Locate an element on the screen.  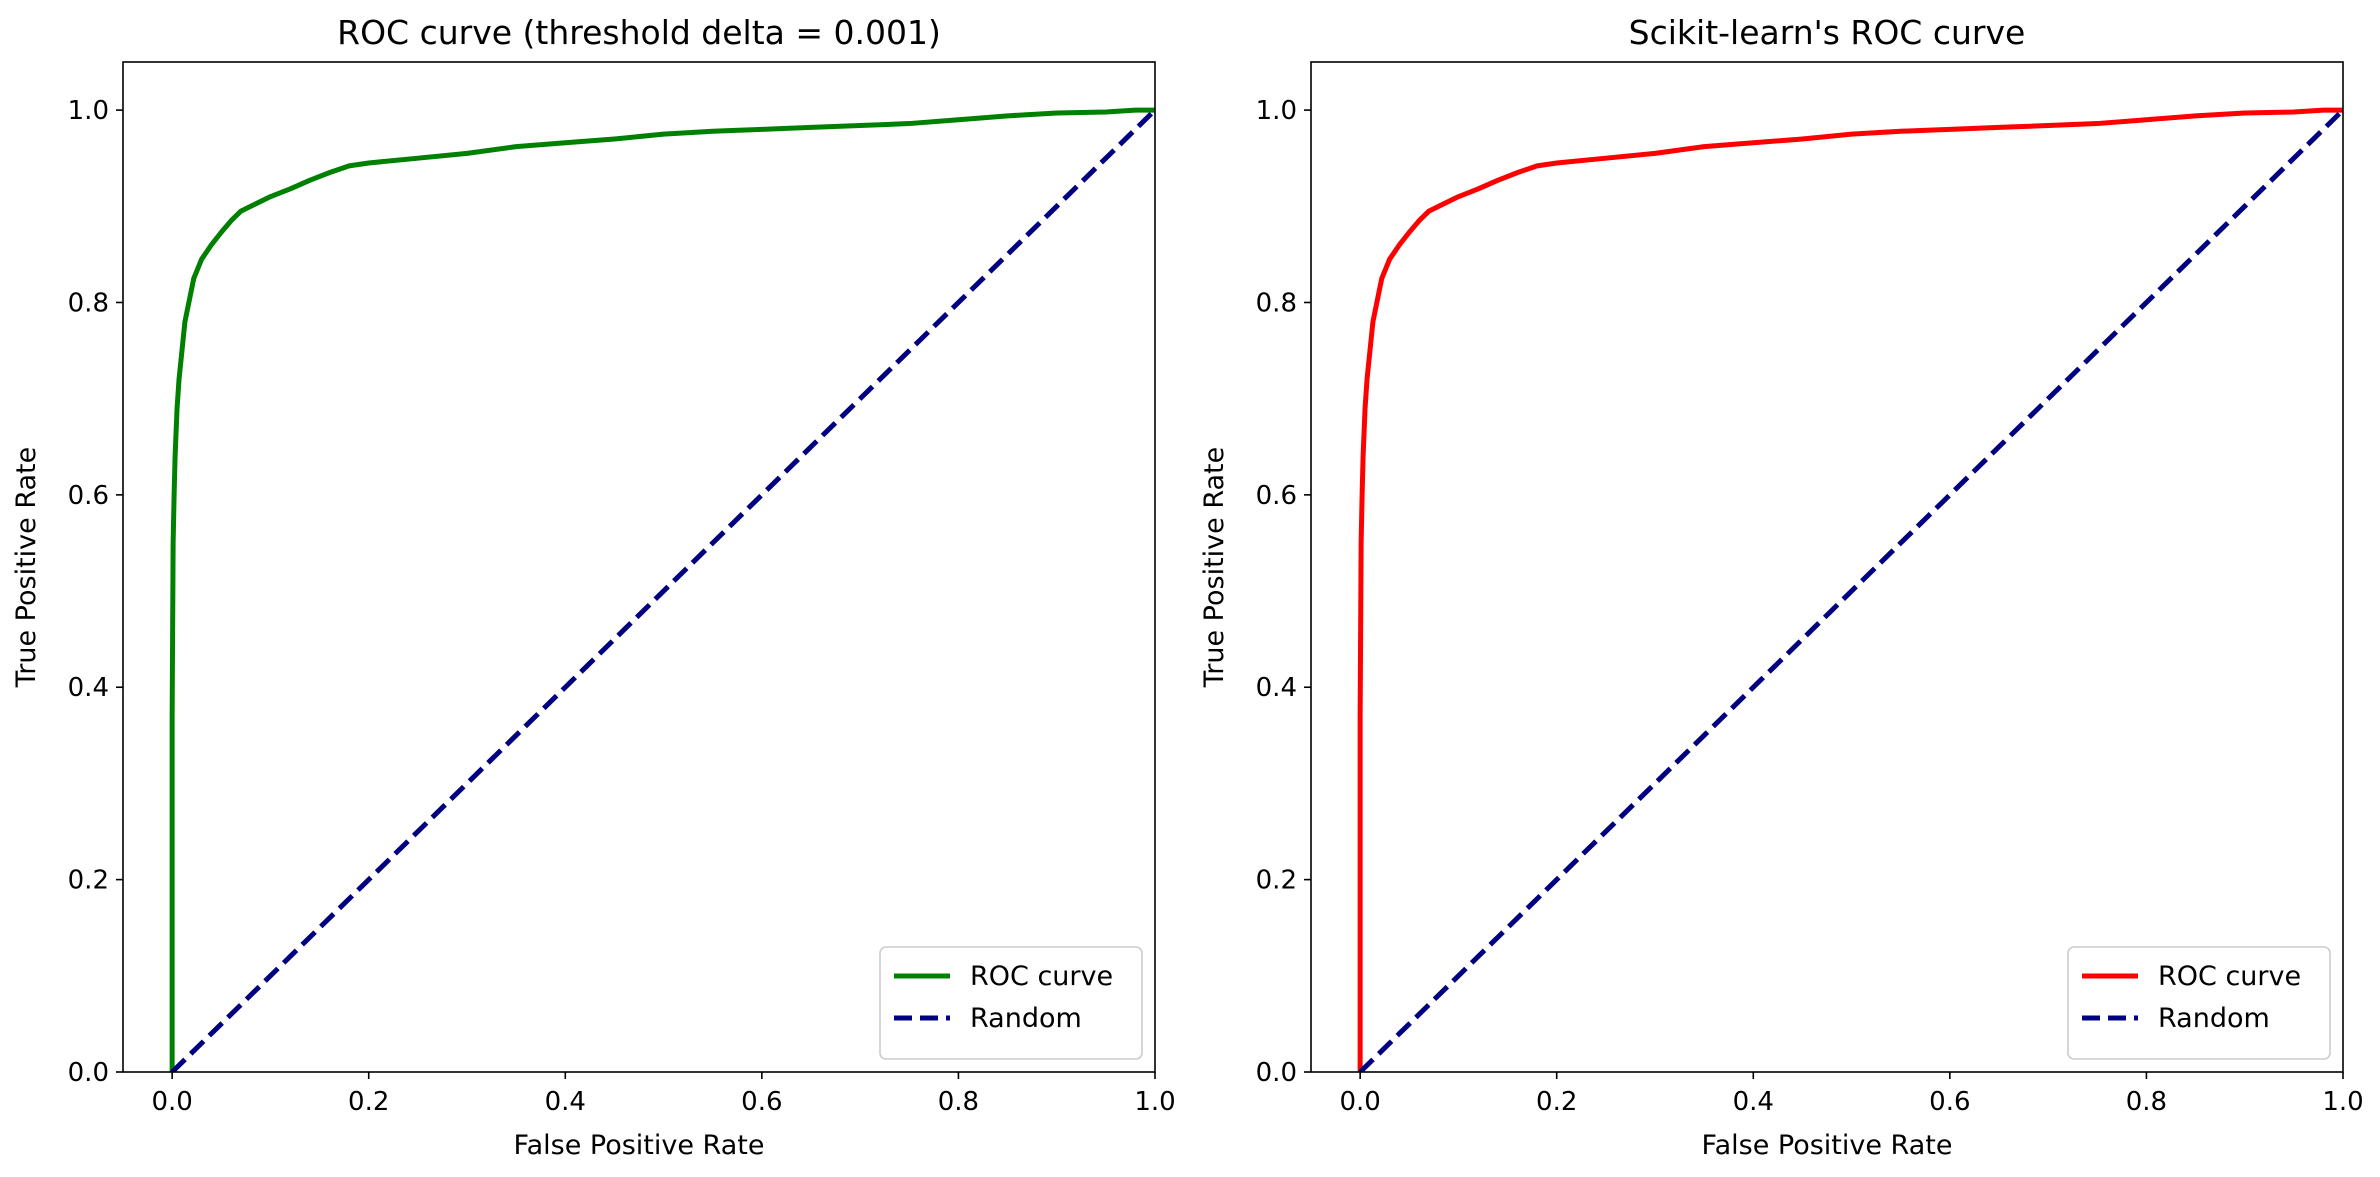
chart-2-legend: ROC curve Random is located at coordinates (2199, 1003).